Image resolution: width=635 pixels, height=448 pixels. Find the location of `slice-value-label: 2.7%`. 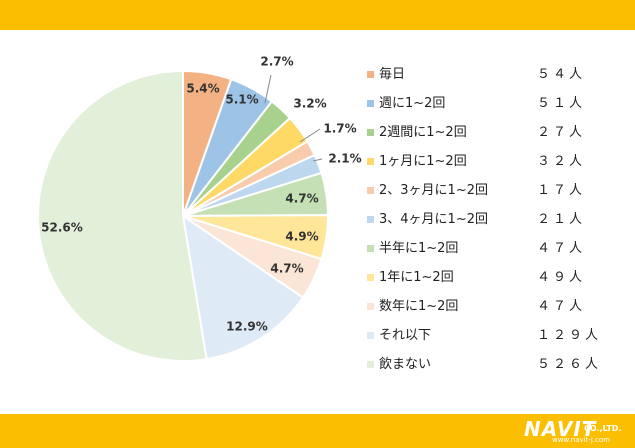

slice-value-label: 2.7% is located at coordinates (276, 62).